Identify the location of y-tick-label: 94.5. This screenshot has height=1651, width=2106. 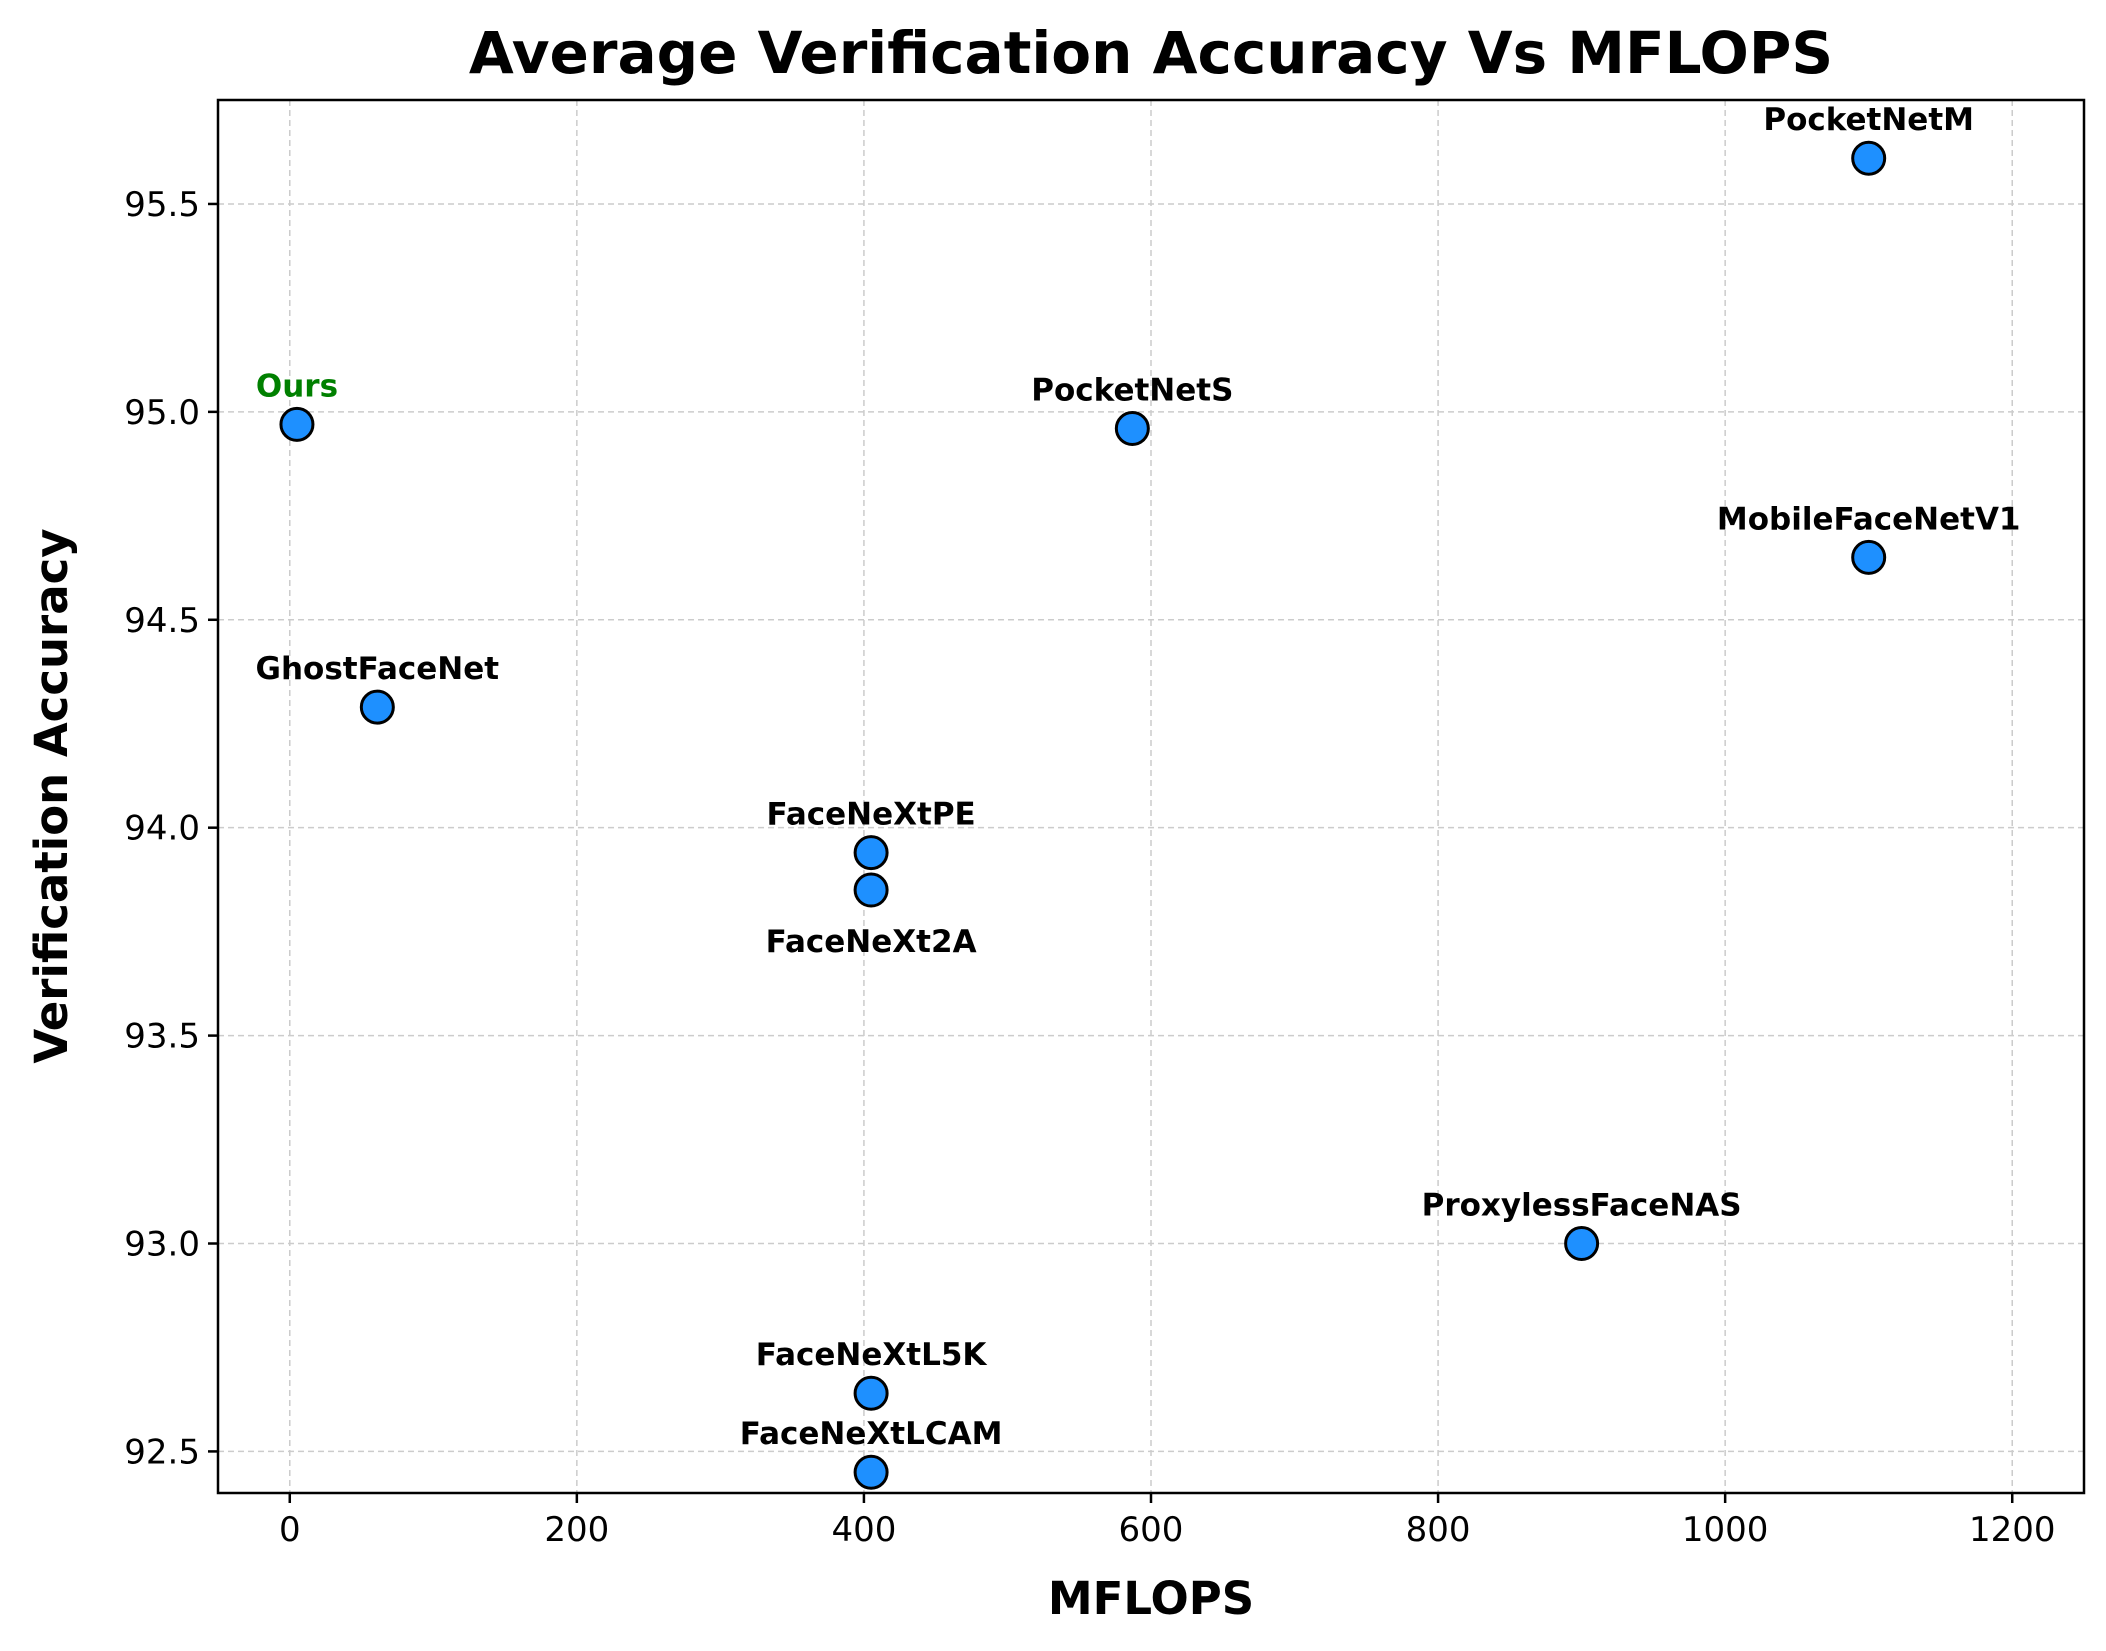
(162, 621).